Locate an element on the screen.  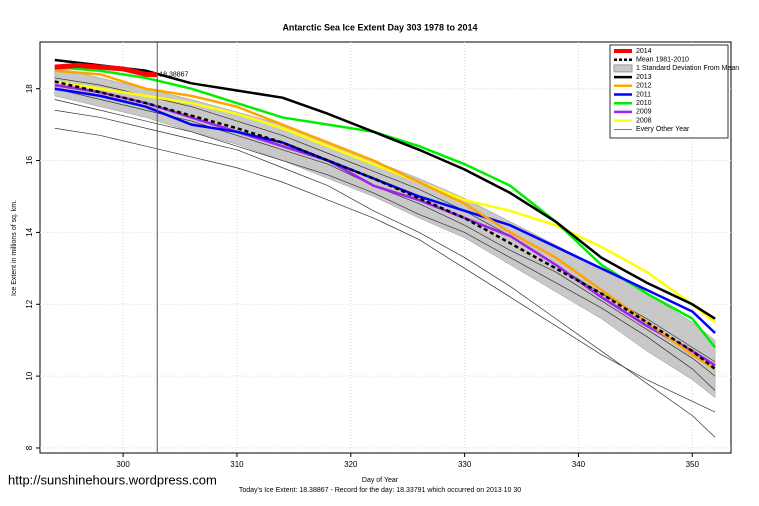
x-tick-label: 350 is located at coordinates (693, 464).